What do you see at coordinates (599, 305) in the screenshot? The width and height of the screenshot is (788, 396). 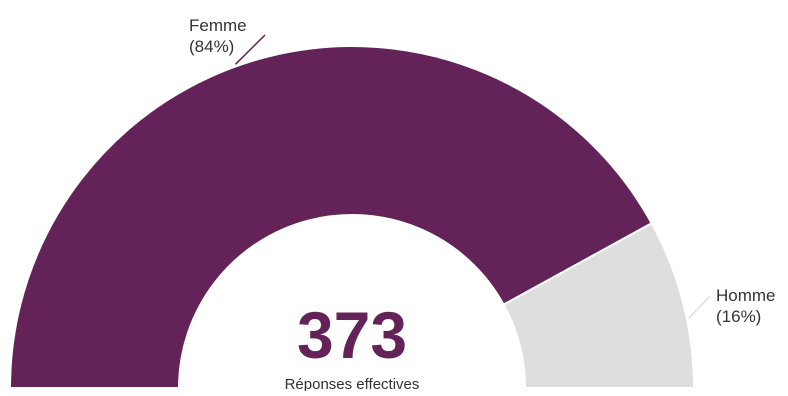 I see `slice-homme` at bounding box center [599, 305].